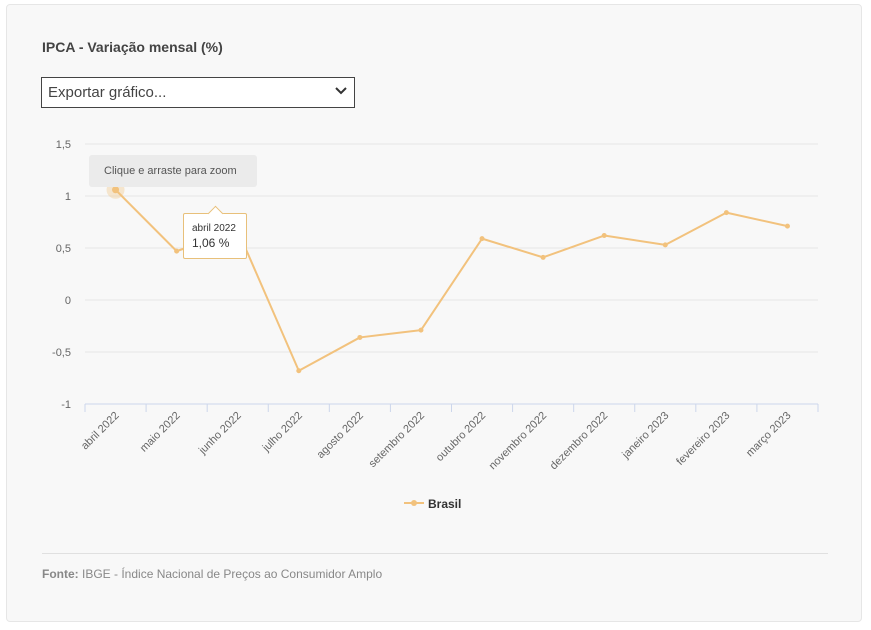 This screenshot has width=871, height=630. What do you see at coordinates (160, 432) in the screenshot?
I see `x-tick-label: maio 2022` at bounding box center [160, 432].